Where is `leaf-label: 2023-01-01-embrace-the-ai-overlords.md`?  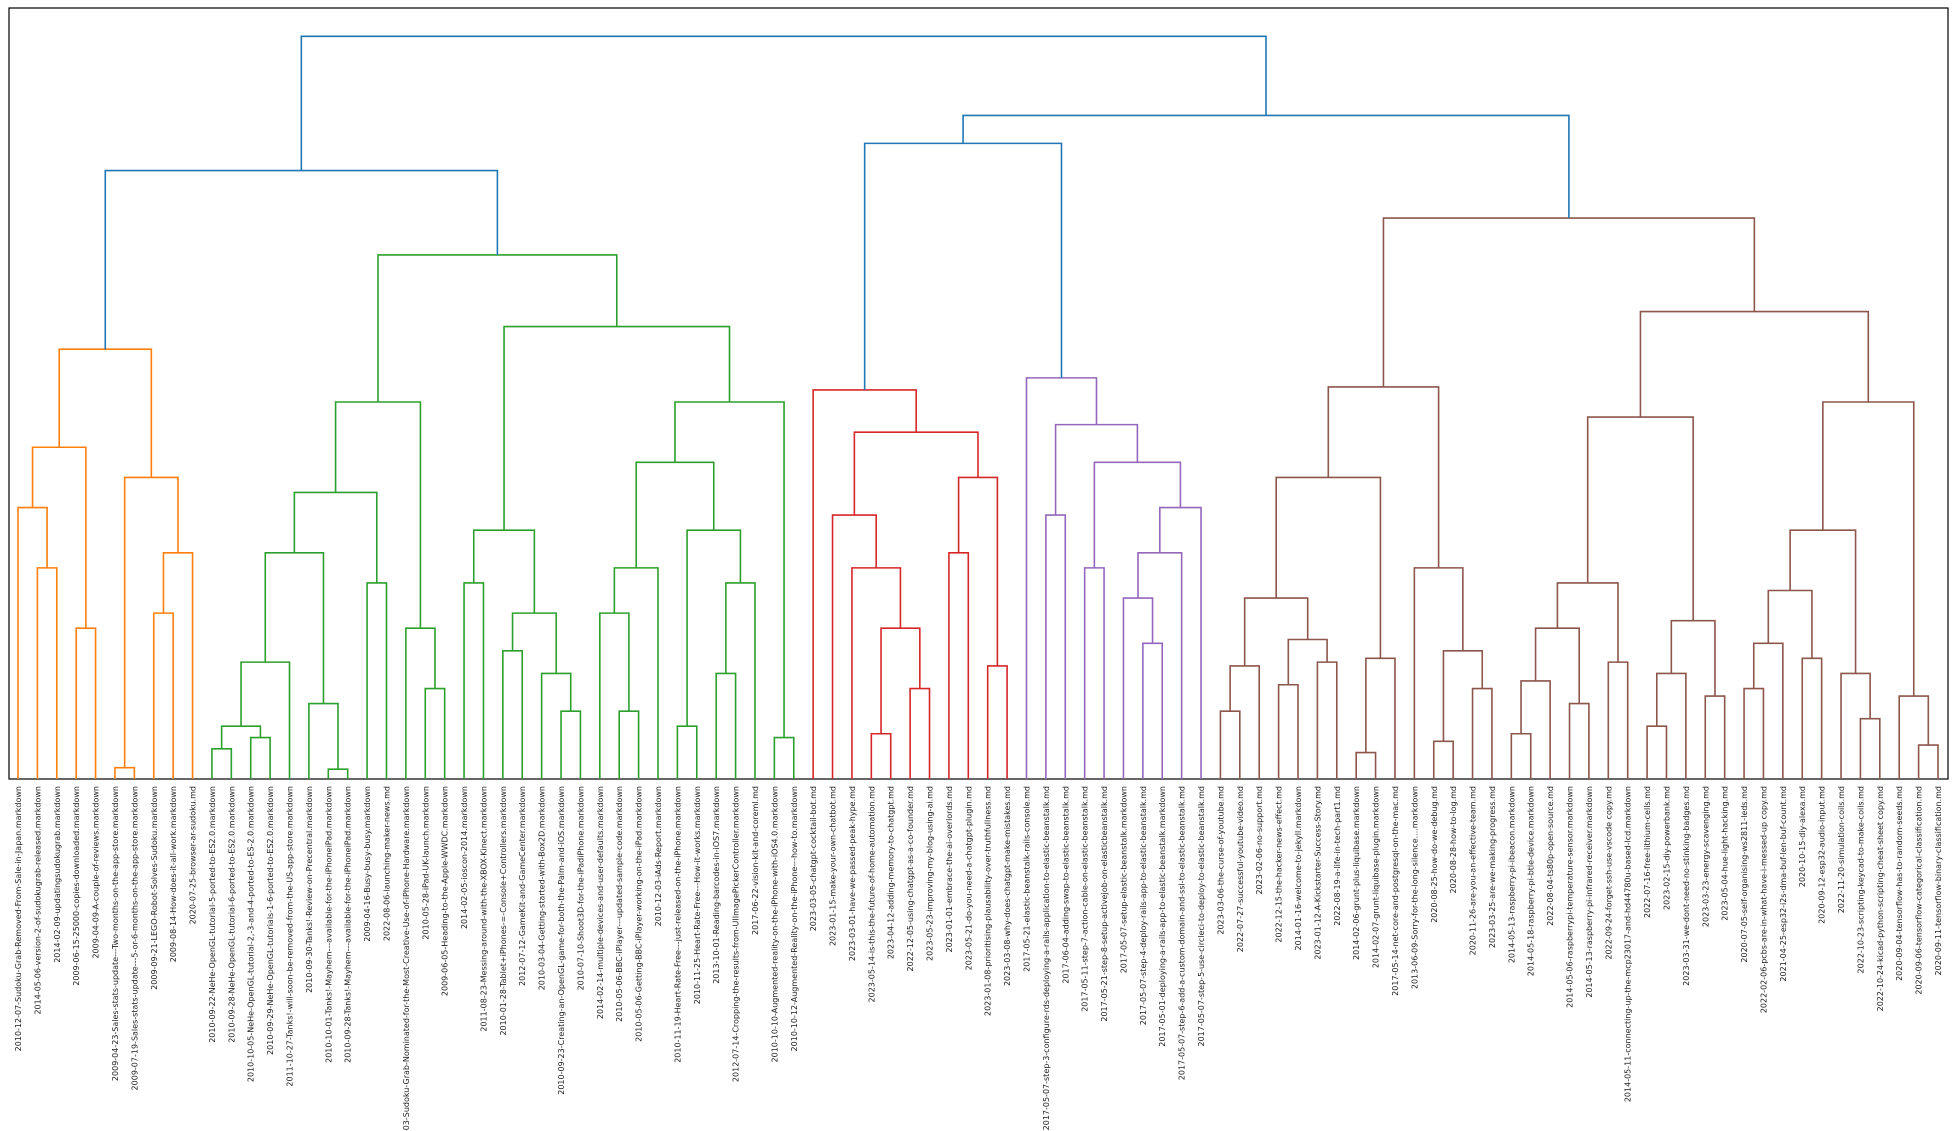
leaf-label: 2023-01-01-embrace-the-ai-overlords.md is located at coordinates (949, 869).